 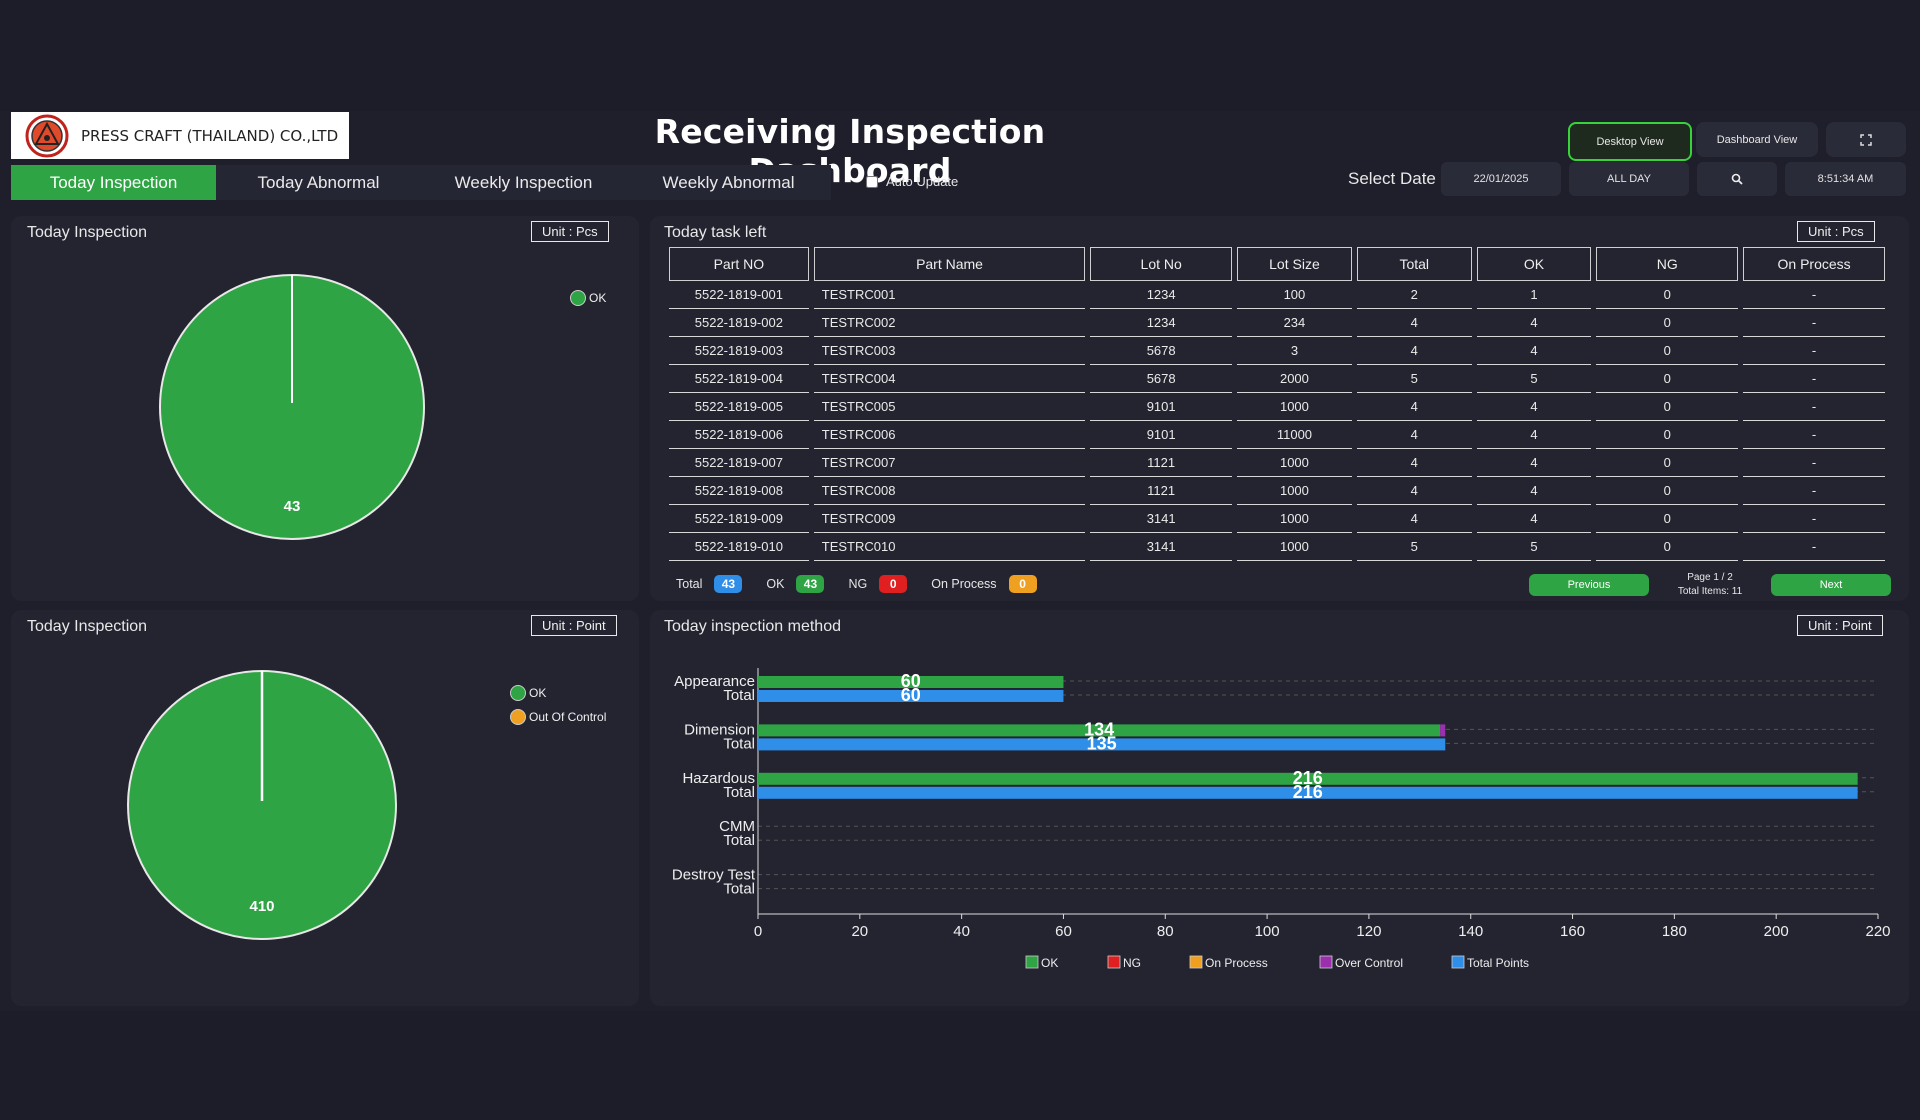 I want to click on table-row: 5522-1819-001 TESTRC001 1234 100 2 1 0-, so click(x=1277, y=295).